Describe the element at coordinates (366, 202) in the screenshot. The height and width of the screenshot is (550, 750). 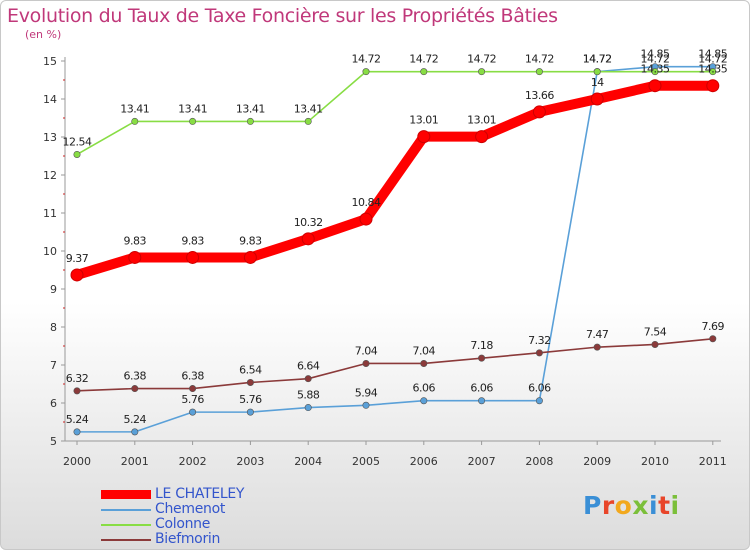
I see `data-label: 10.84` at that location.